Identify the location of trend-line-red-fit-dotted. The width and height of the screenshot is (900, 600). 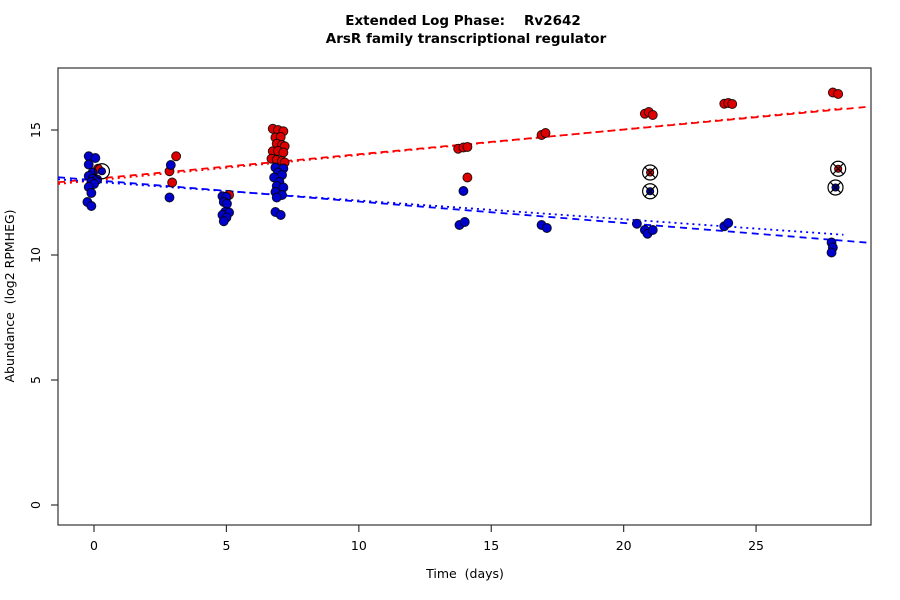
(450, 146).